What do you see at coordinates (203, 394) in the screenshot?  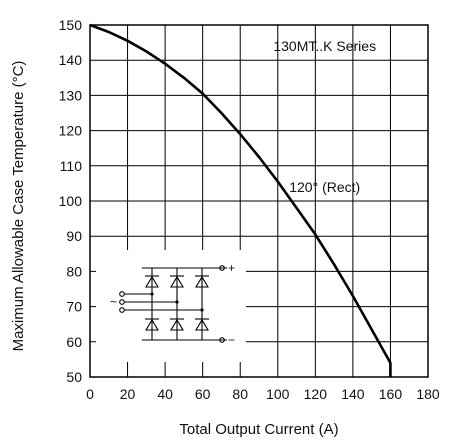 I see `x-tick-label: 60` at bounding box center [203, 394].